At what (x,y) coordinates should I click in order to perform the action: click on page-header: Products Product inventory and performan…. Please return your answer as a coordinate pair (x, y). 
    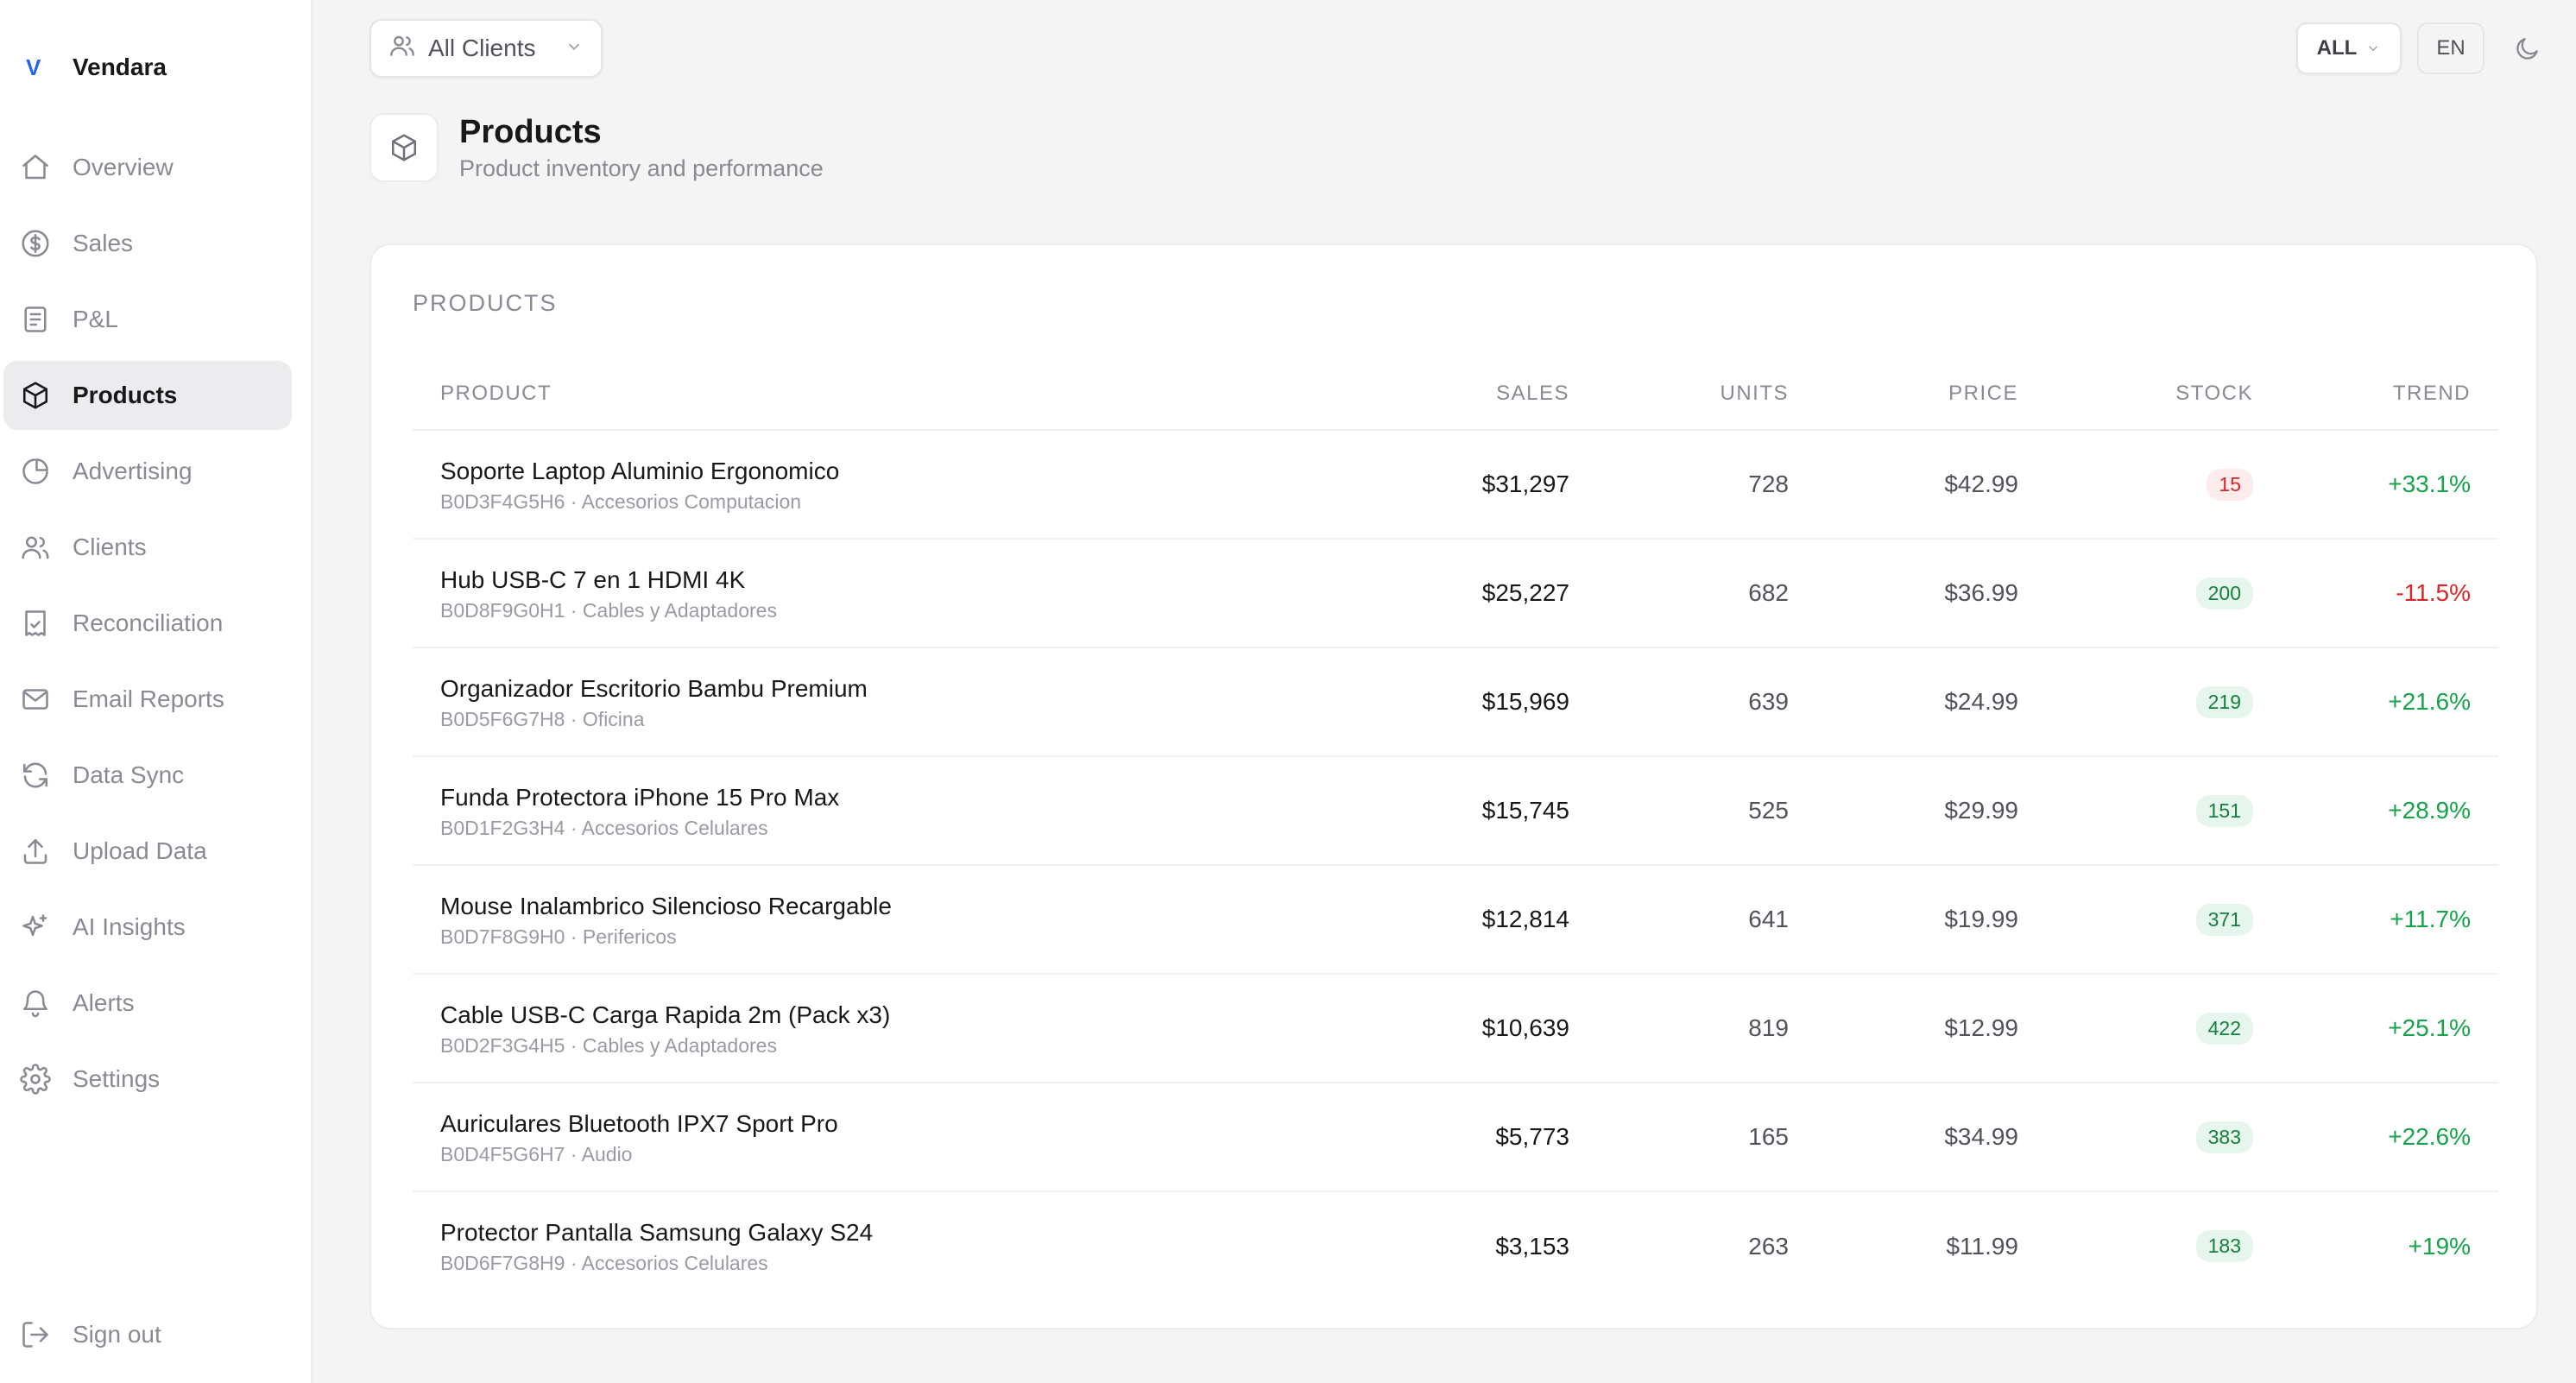
    Looking at the image, I should click on (596, 147).